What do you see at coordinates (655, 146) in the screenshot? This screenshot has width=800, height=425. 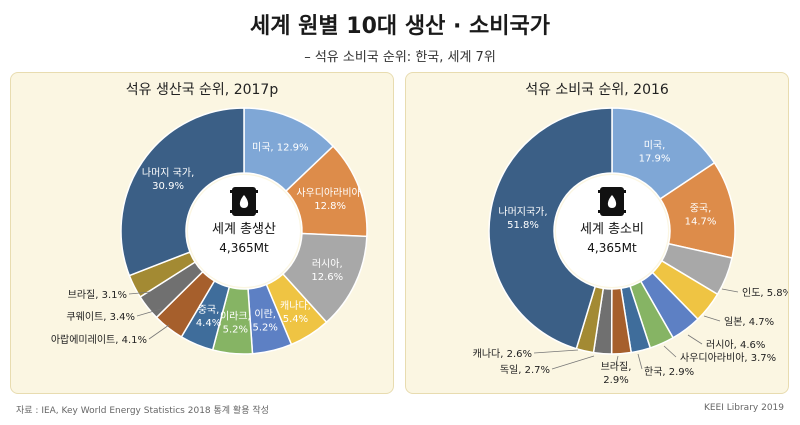 I see `slice-label-name: 미국,` at bounding box center [655, 146].